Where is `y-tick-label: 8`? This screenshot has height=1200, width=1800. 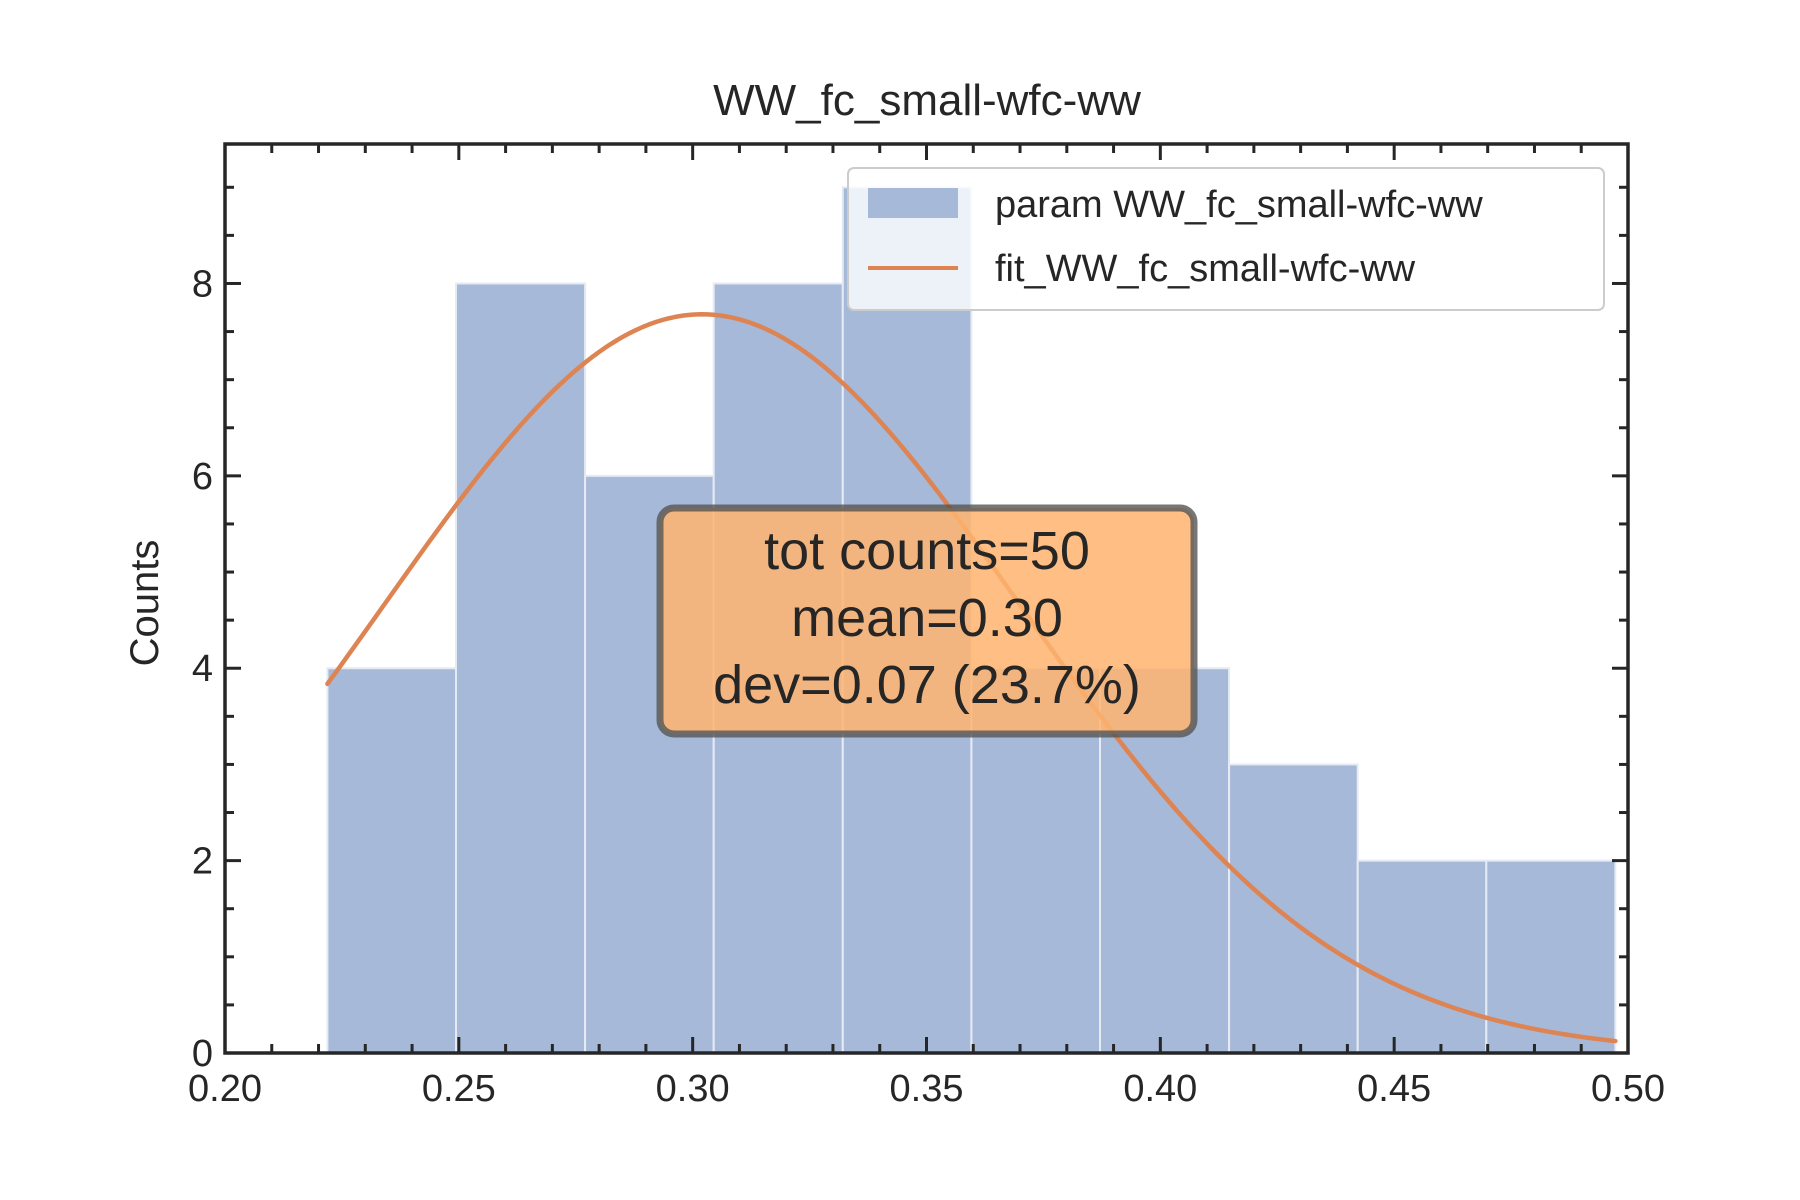 y-tick-label: 8 is located at coordinates (202, 284).